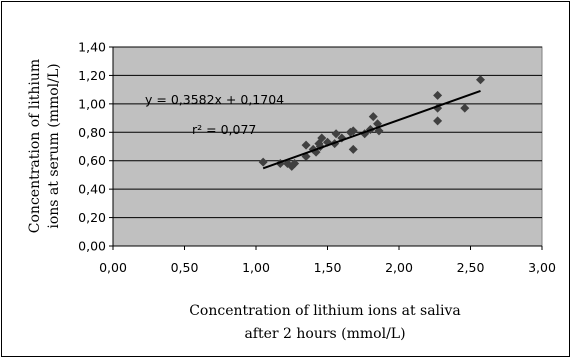 The width and height of the screenshot is (573, 360). What do you see at coordinates (92, 75) in the screenshot?
I see `y-tick-label: 1,20` at bounding box center [92, 75].